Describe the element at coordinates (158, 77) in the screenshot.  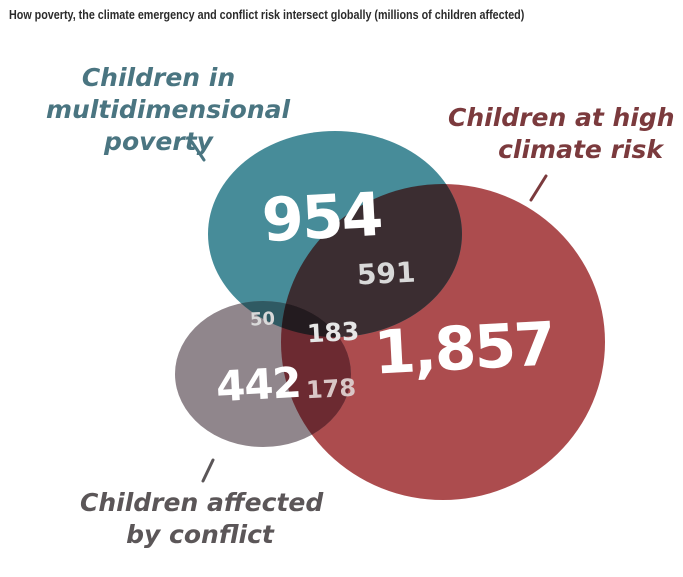
I see `poverty-label-line: Children in` at that location.